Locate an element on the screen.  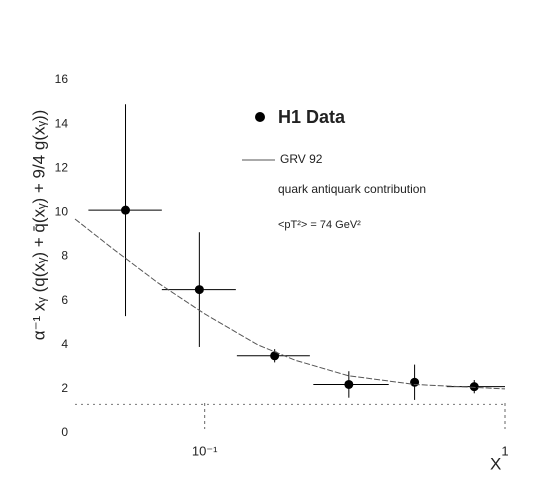
legend-marker is located at coordinates (260, 117).